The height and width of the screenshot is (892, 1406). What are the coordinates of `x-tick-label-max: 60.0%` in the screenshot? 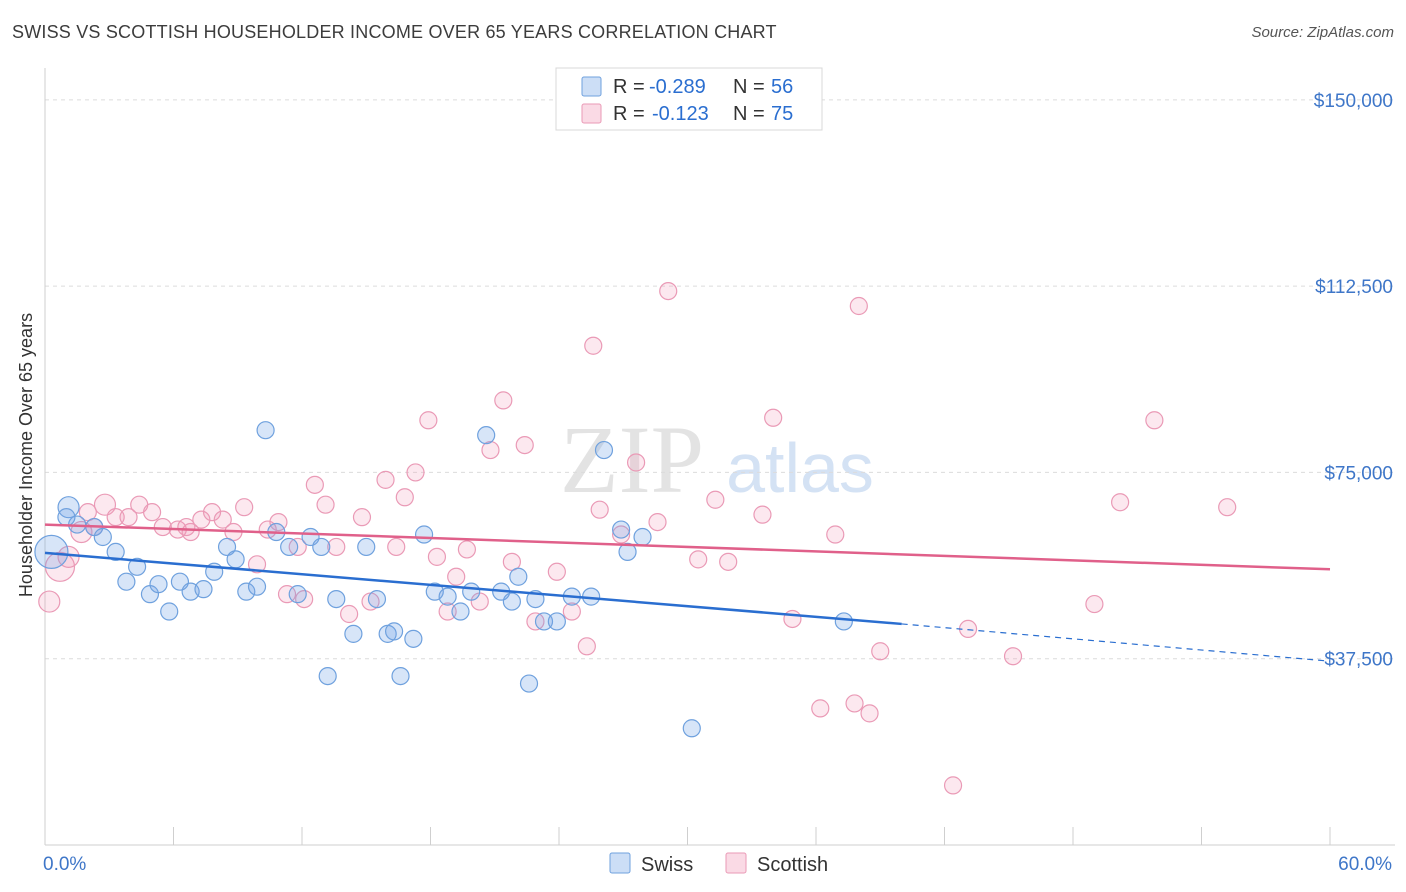 It's located at (1365, 864).